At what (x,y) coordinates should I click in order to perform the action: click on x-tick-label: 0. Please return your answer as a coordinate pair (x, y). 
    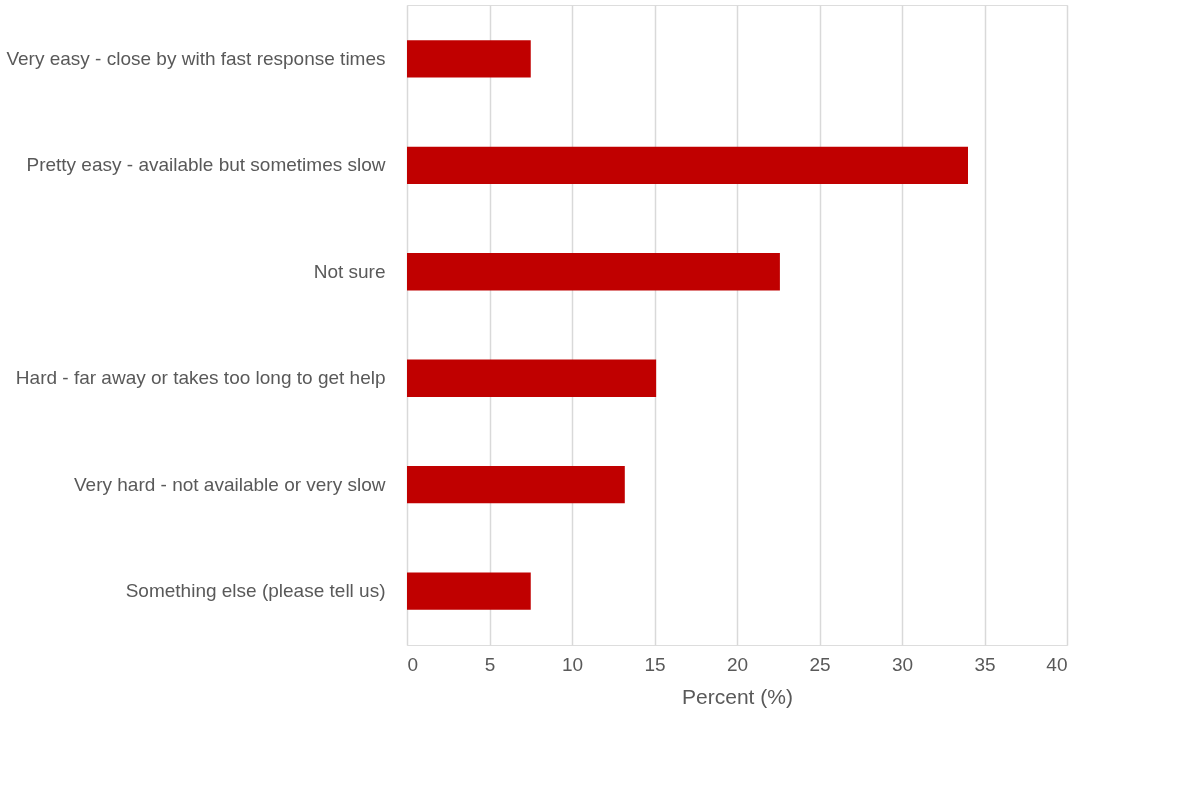
    Looking at the image, I should click on (413, 664).